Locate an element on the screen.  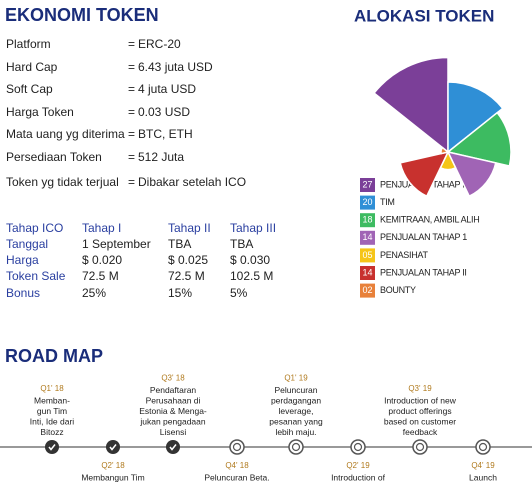
milestone-text: Introduction of new is located at coordinates (420, 400).